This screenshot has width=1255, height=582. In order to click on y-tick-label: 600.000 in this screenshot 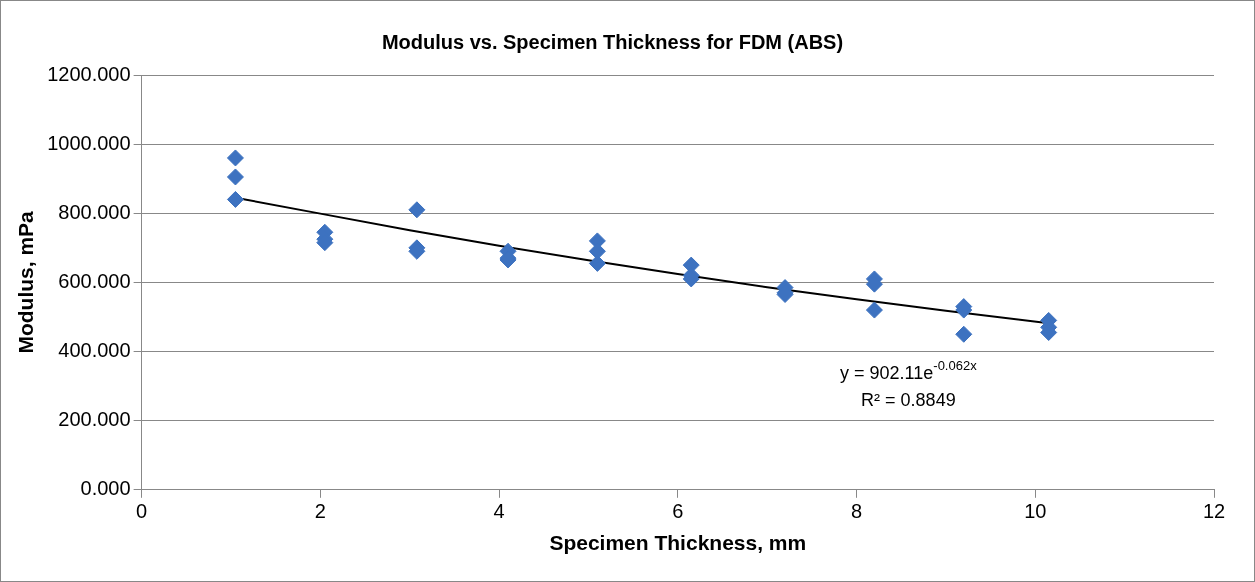, I will do `click(94, 280)`.